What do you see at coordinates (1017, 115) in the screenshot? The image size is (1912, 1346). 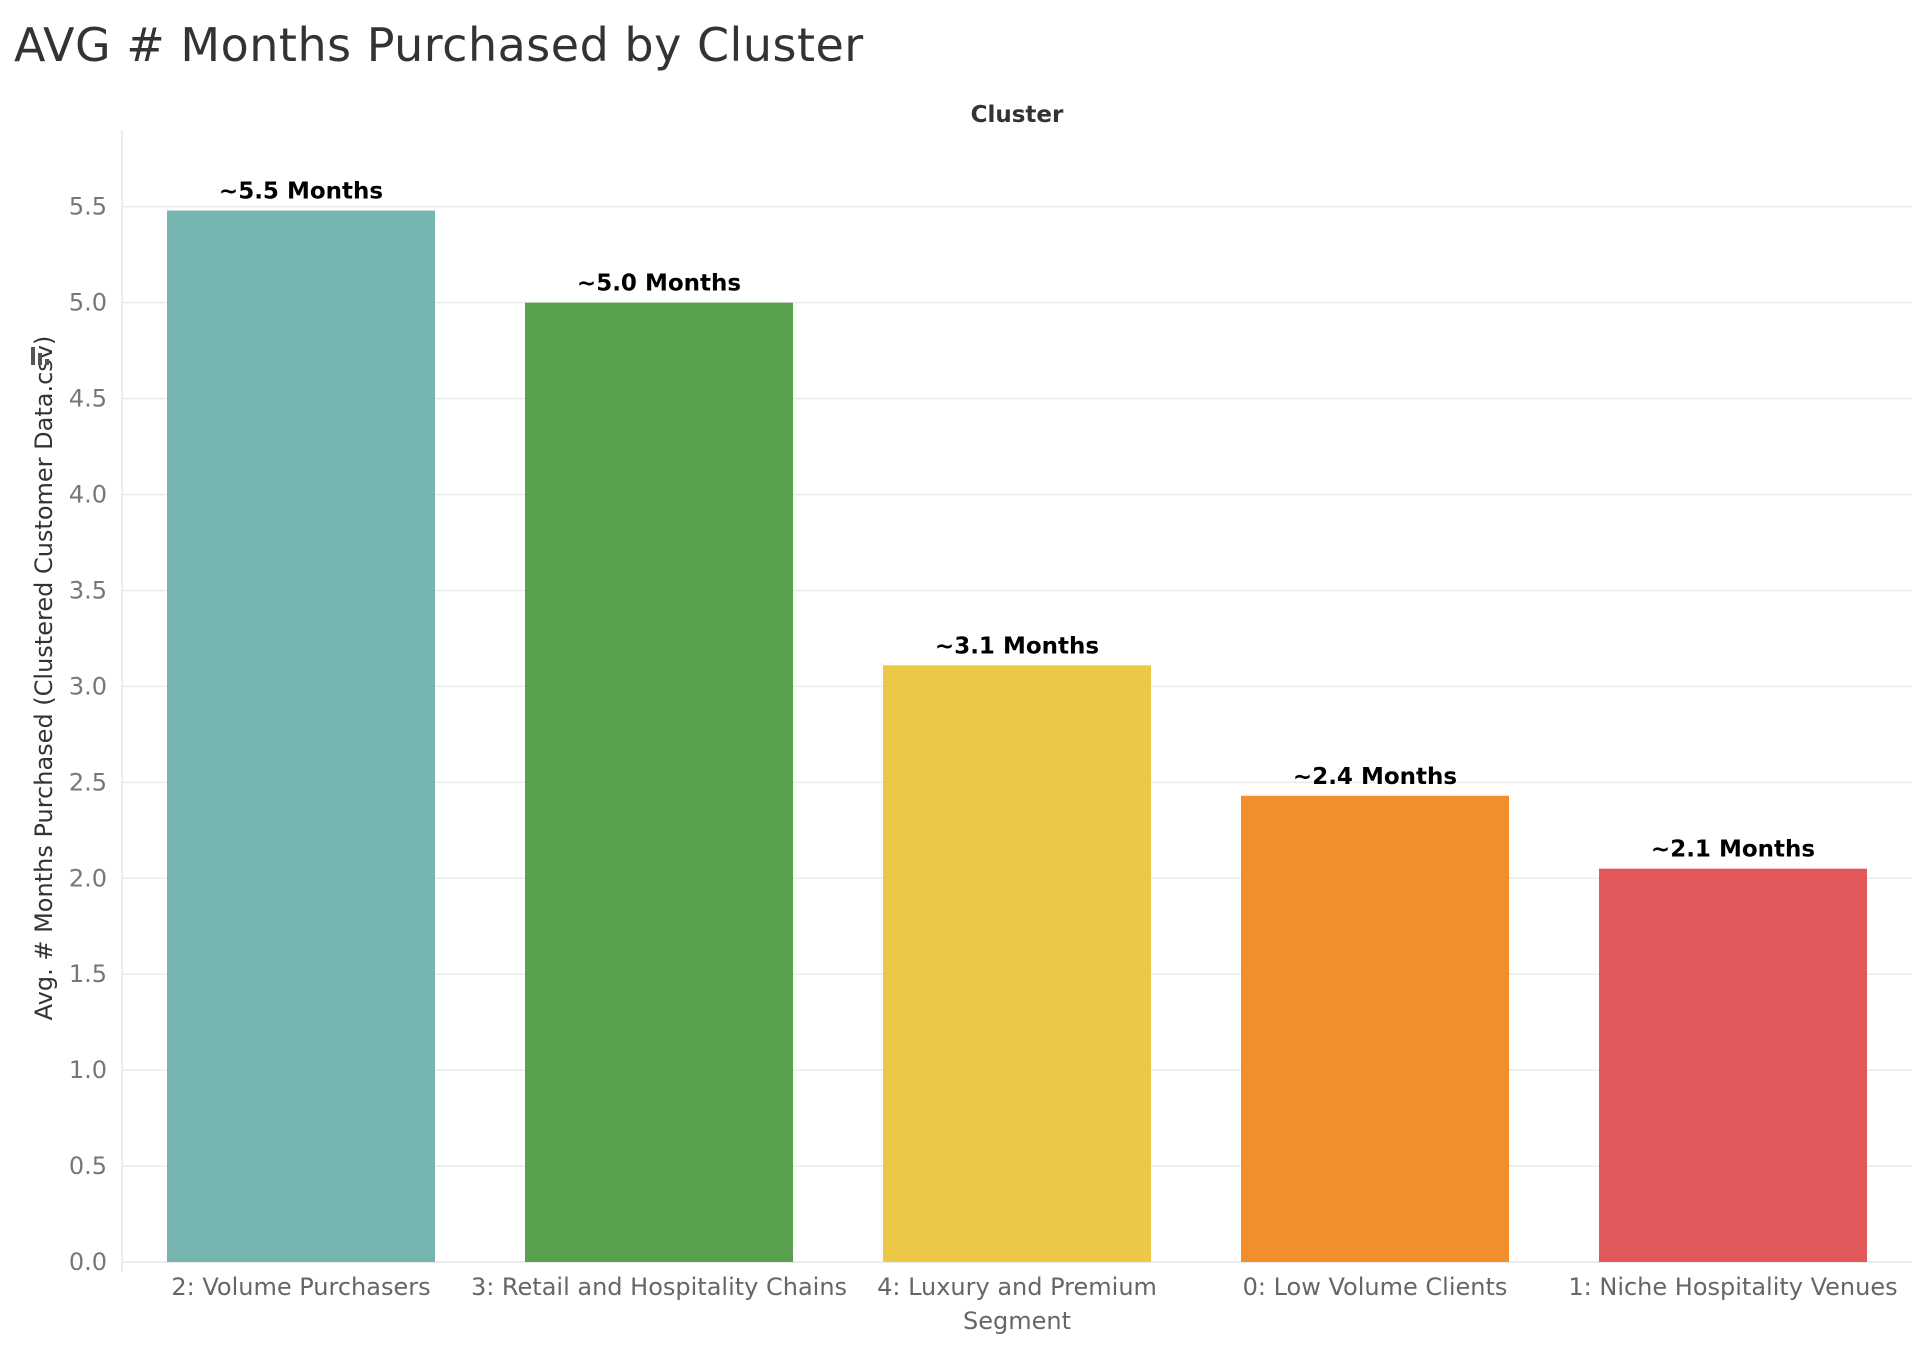 I see `column-header: Cluster` at bounding box center [1017, 115].